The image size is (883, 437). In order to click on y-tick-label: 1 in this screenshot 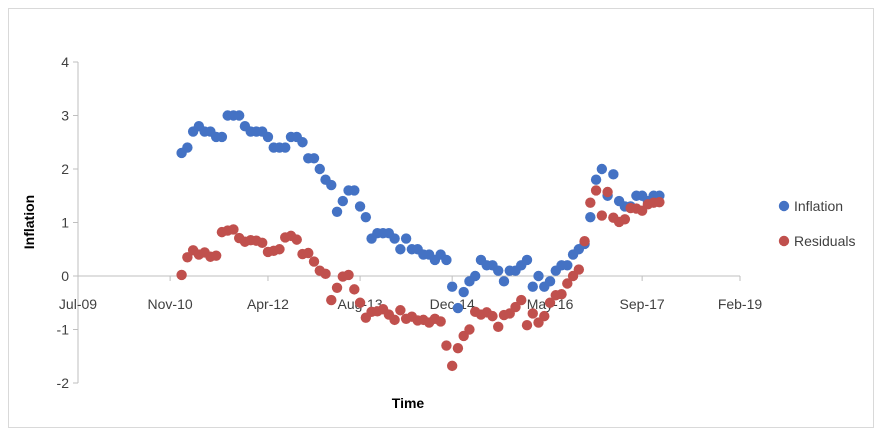, I will do `click(65, 223)`.